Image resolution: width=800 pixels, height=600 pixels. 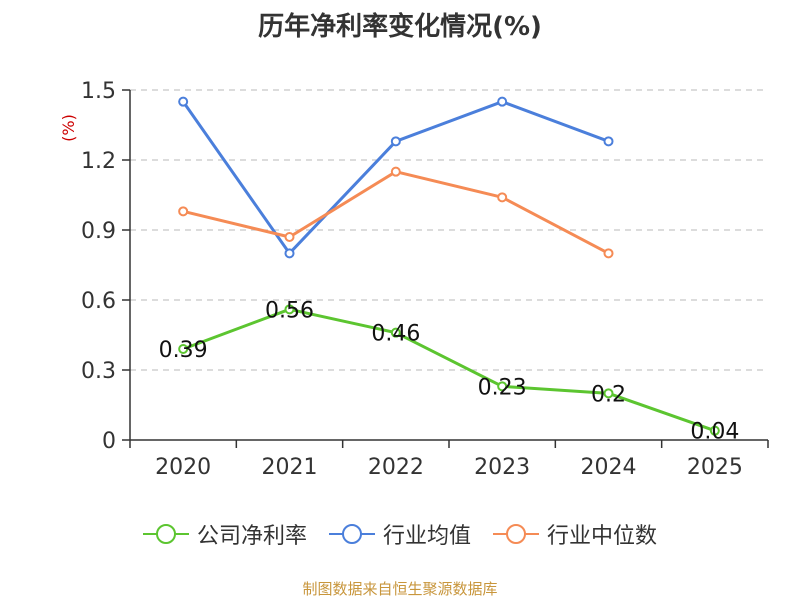 I want to click on y-tick-label: 0.6, so click(x=98, y=301).